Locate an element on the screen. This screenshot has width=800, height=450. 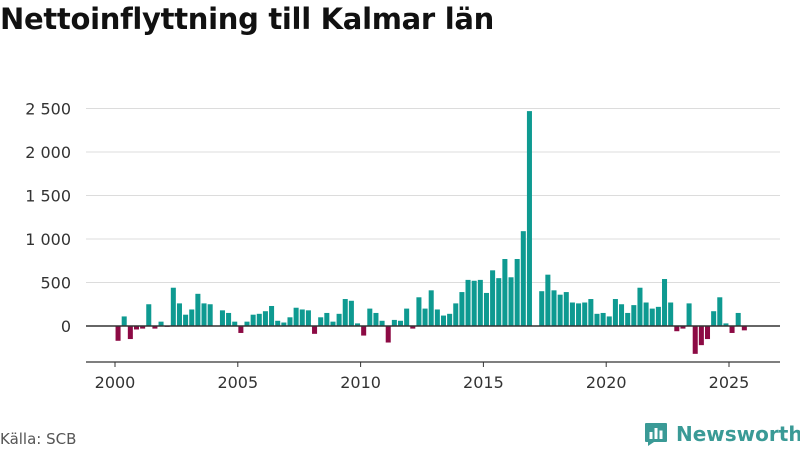
y-tick-label: 2 000 is located at coordinates (48, 152).